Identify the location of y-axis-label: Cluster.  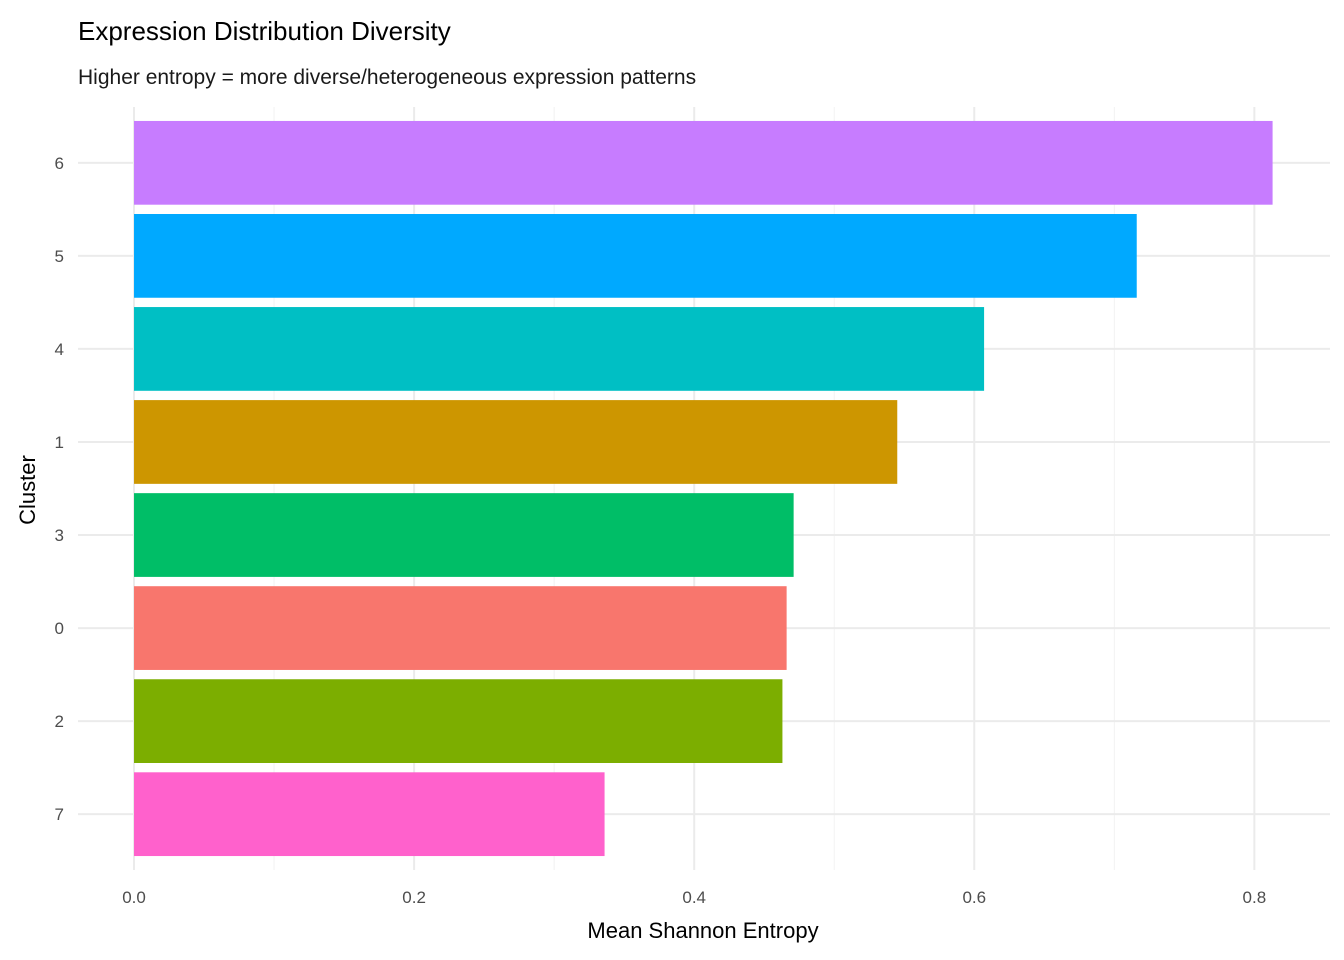
(27, 490).